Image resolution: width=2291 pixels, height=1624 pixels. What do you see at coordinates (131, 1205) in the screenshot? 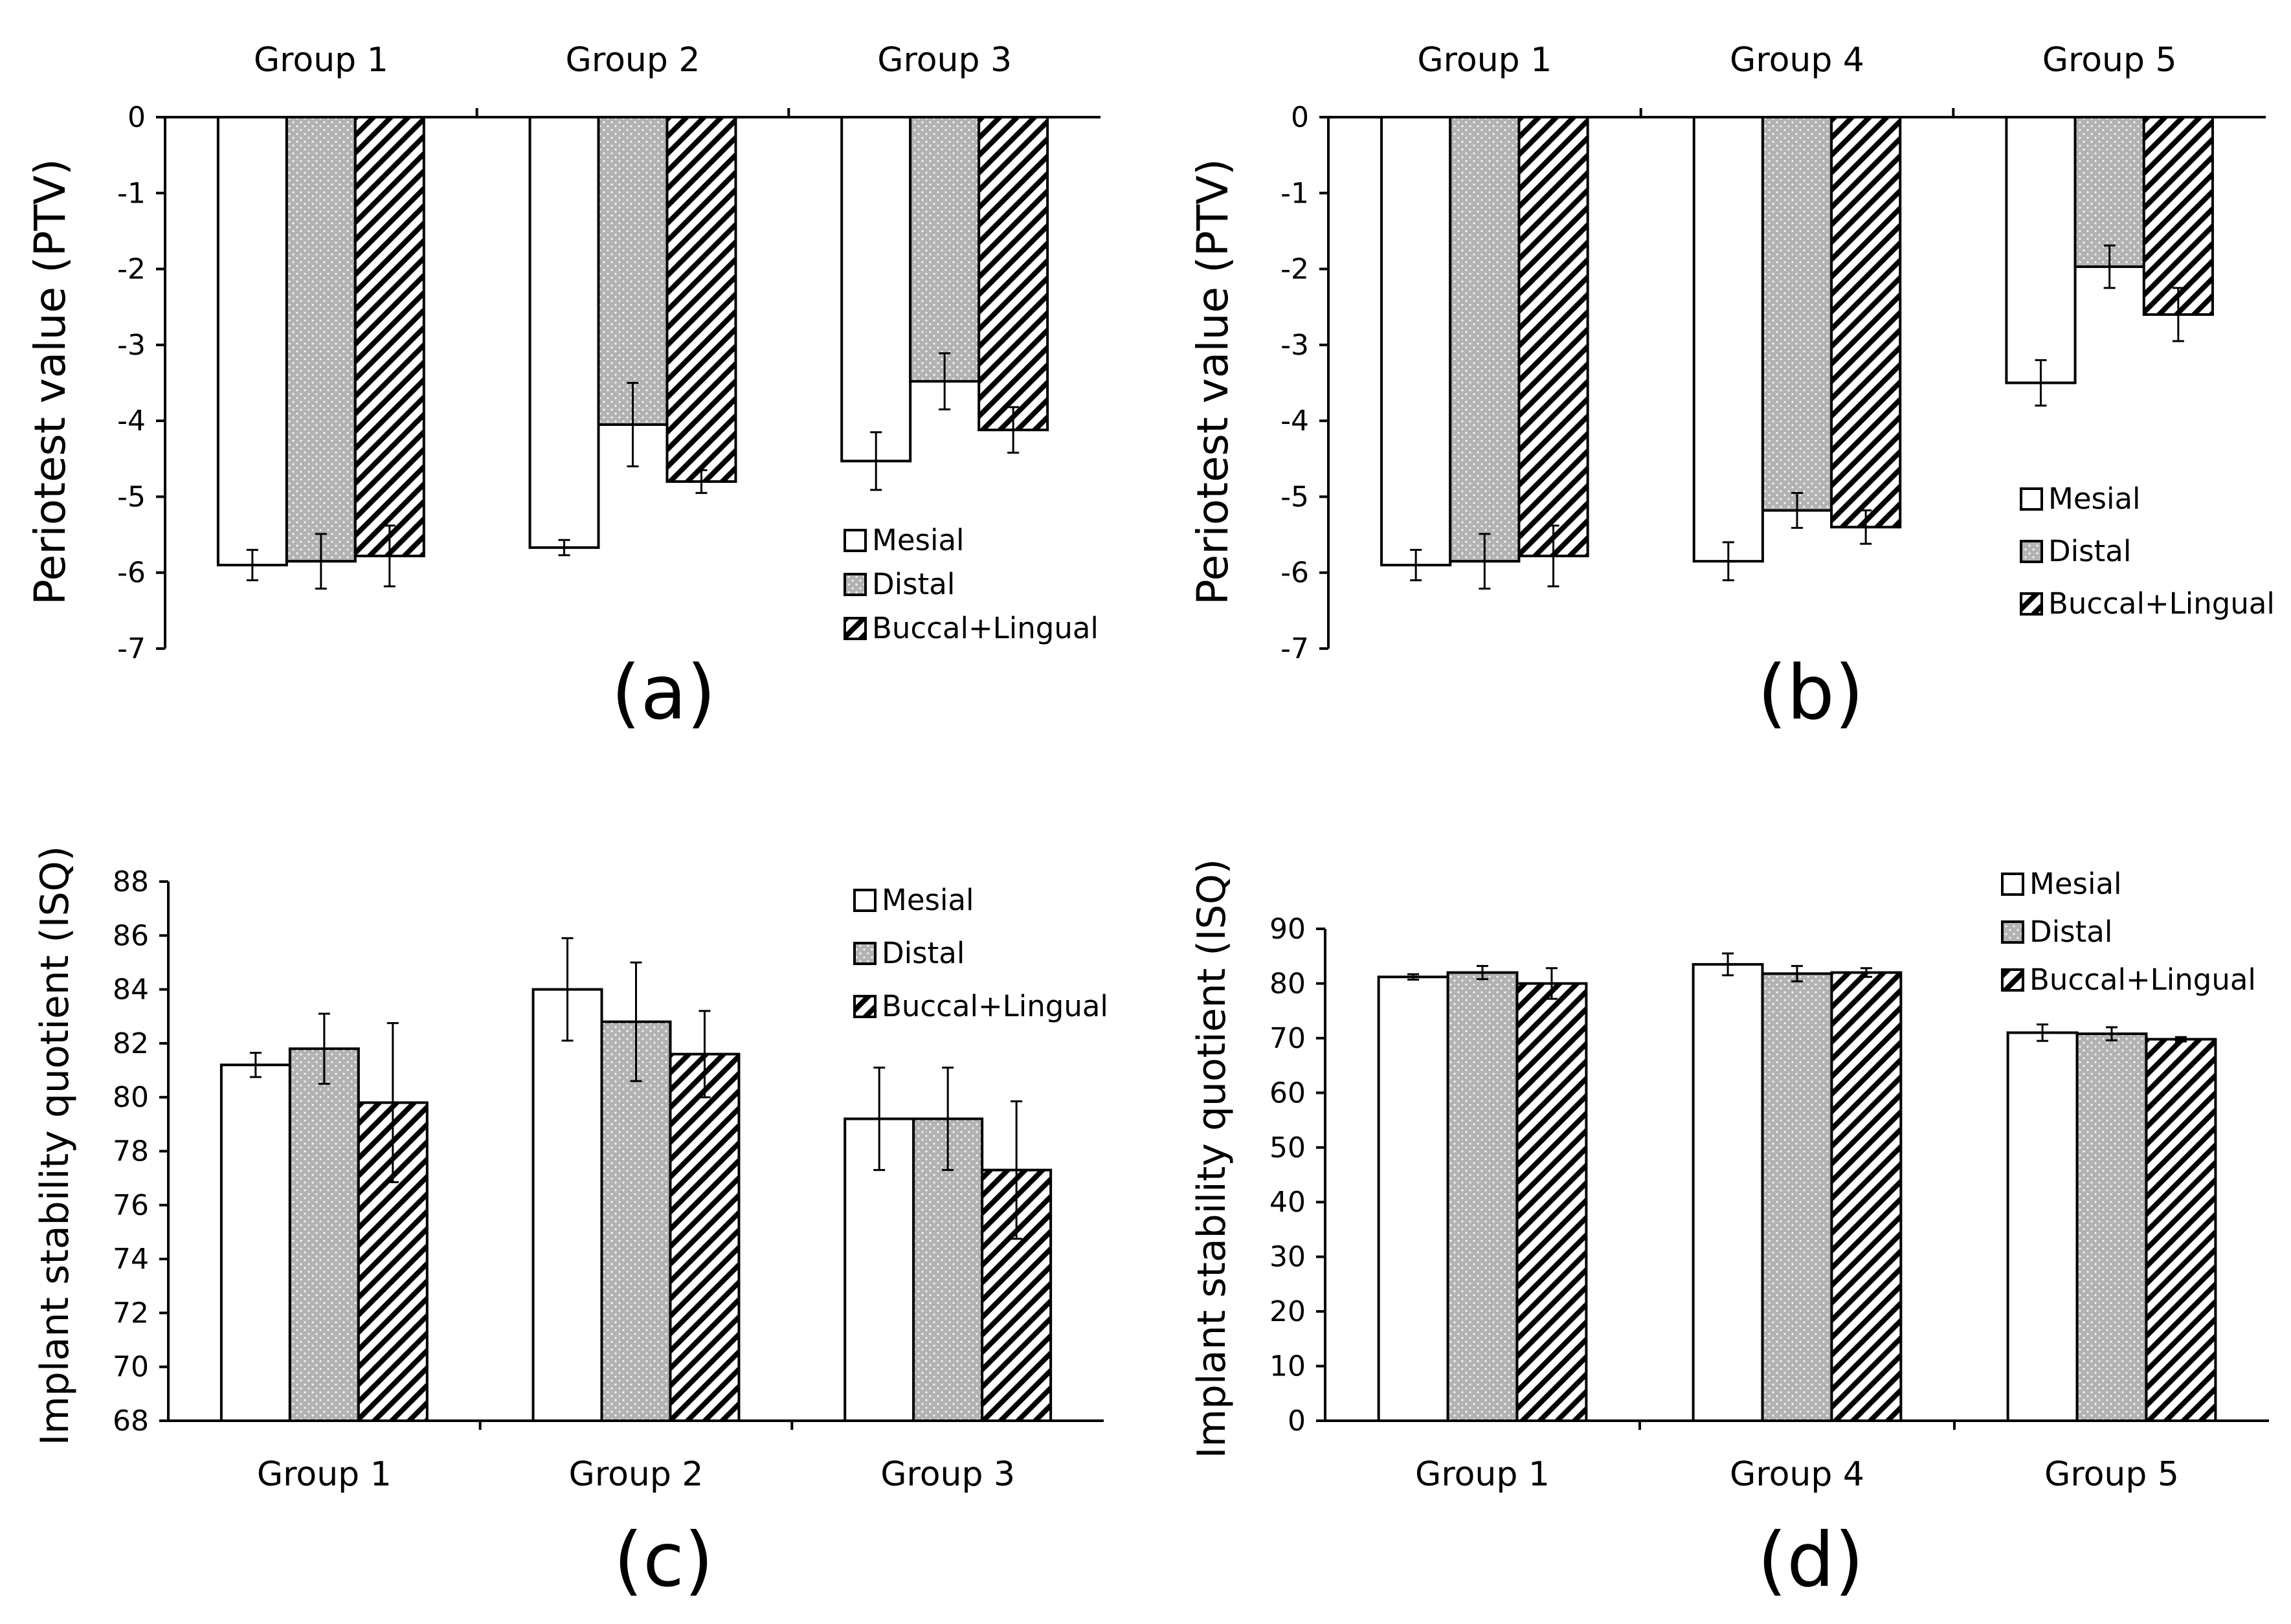
I see `y-tick-label: 76` at bounding box center [131, 1205].